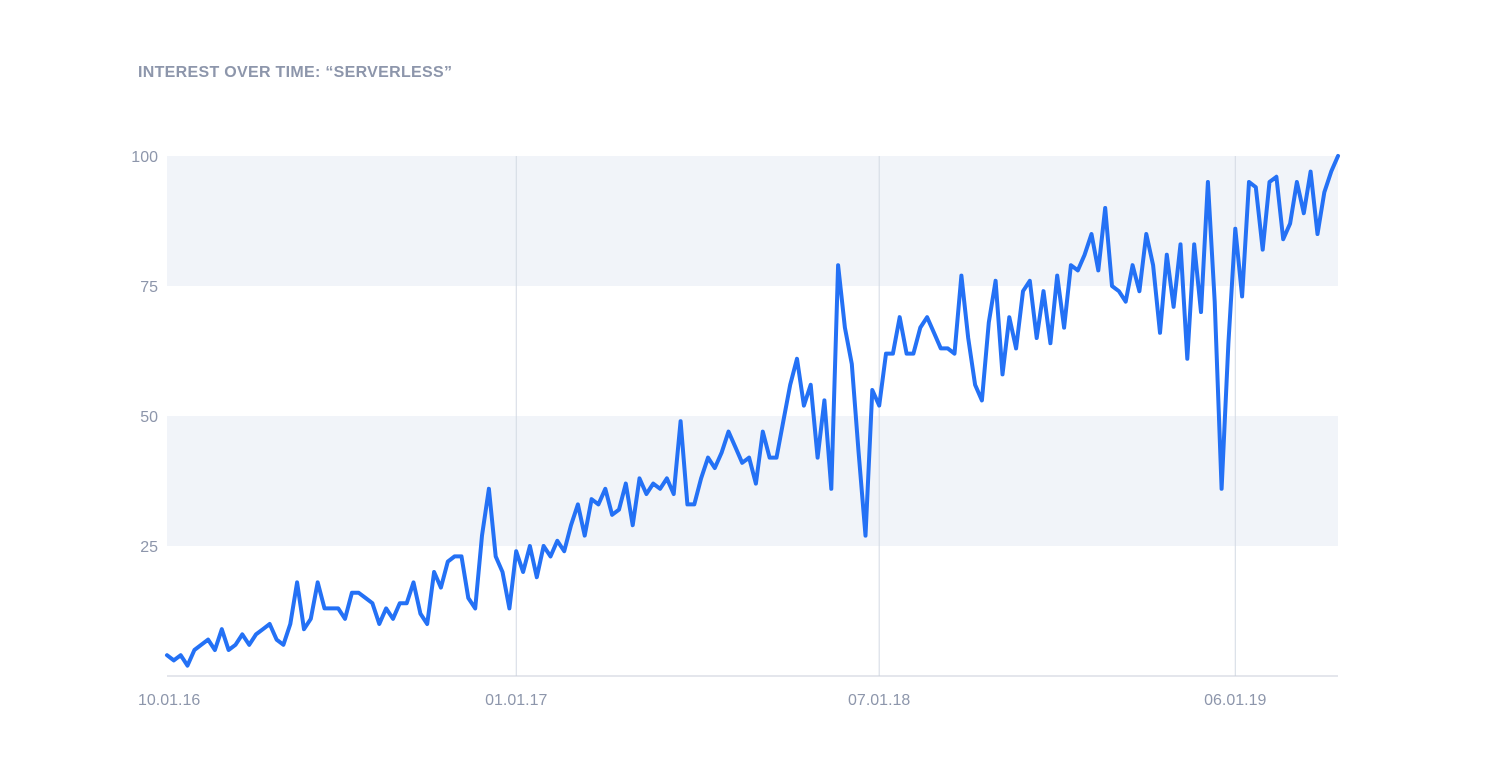 The image size is (1501, 771). What do you see at coordinates (149, 547) in the screenshot?
I see `y-tick-label: 25` at bounding box center [149, 547].